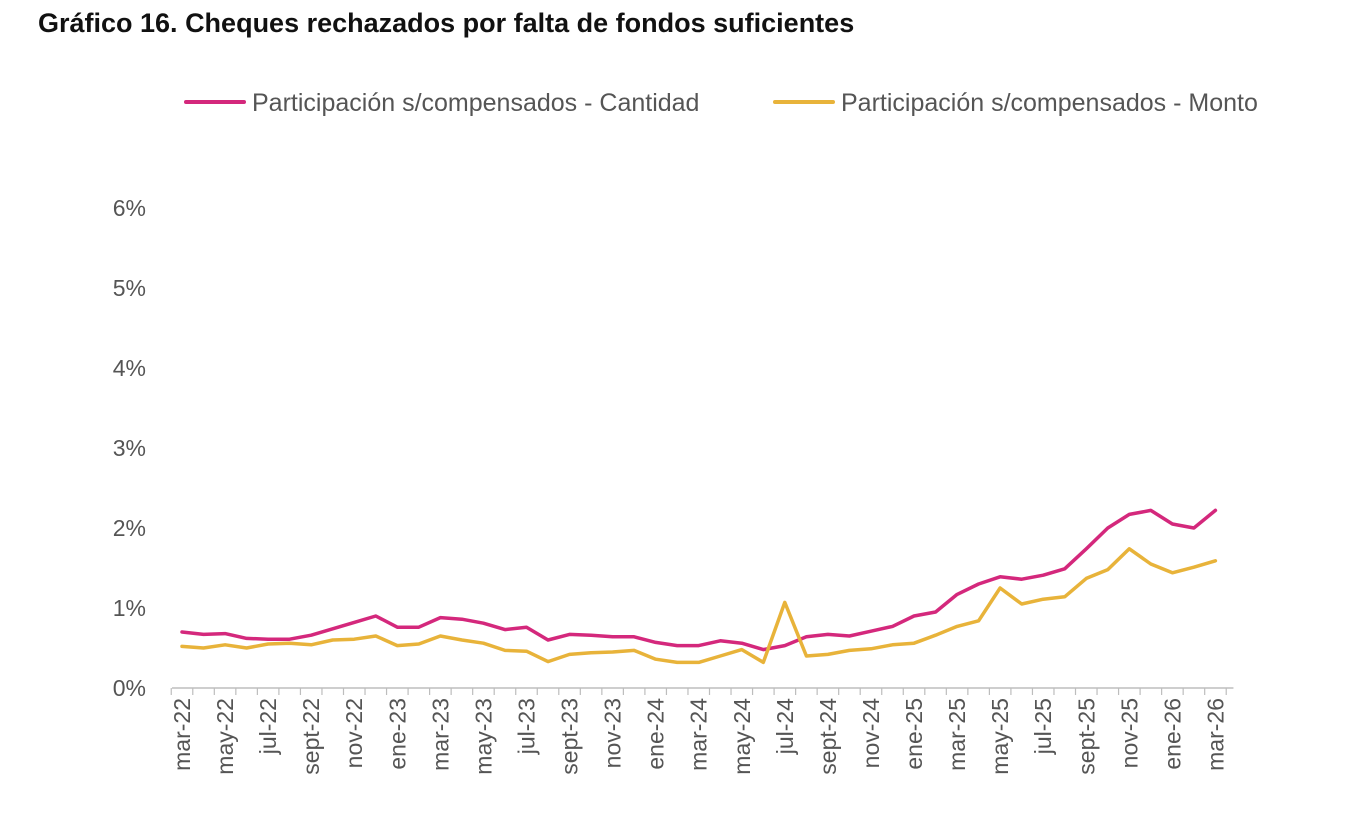  What do you see at coordinates (699, 606) in the screenshot?
I see `series-line-monto` at bounding box center [699, 606].